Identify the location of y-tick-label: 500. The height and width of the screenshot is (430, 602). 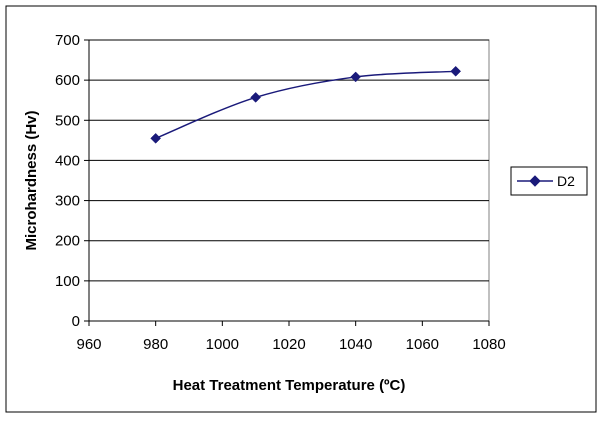
(67, 120).